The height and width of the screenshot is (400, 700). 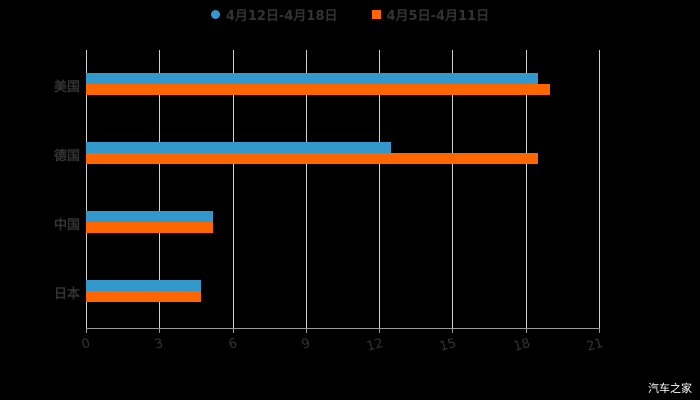 What do you see at coordinates (350, 14) in the screenshot?
I see `legend: 4月12日-4月18日 4月5日-4月11日` at bounding box center [350, 14].